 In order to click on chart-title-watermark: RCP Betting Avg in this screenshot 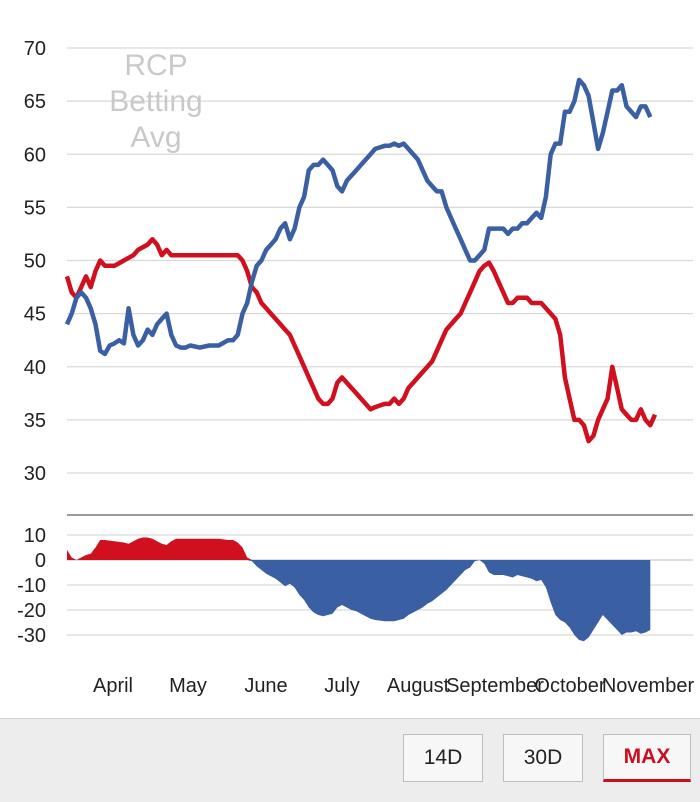, I will do `click(155, 101)`.